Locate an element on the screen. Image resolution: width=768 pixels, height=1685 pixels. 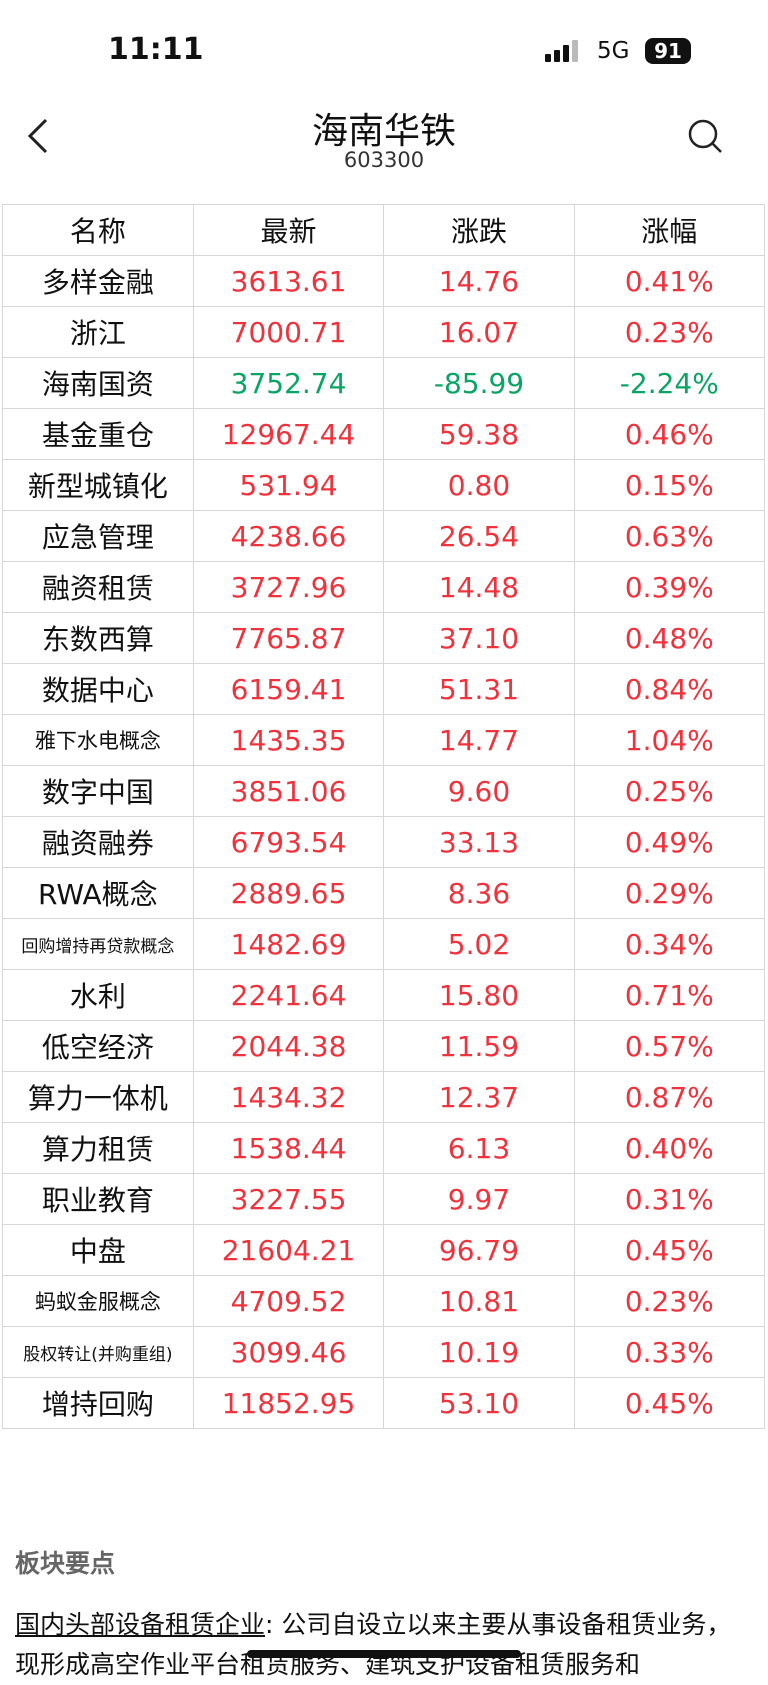
table-row: 职业教育 3227.55 9.97 0.31% is located at coordinates (384, 1199).